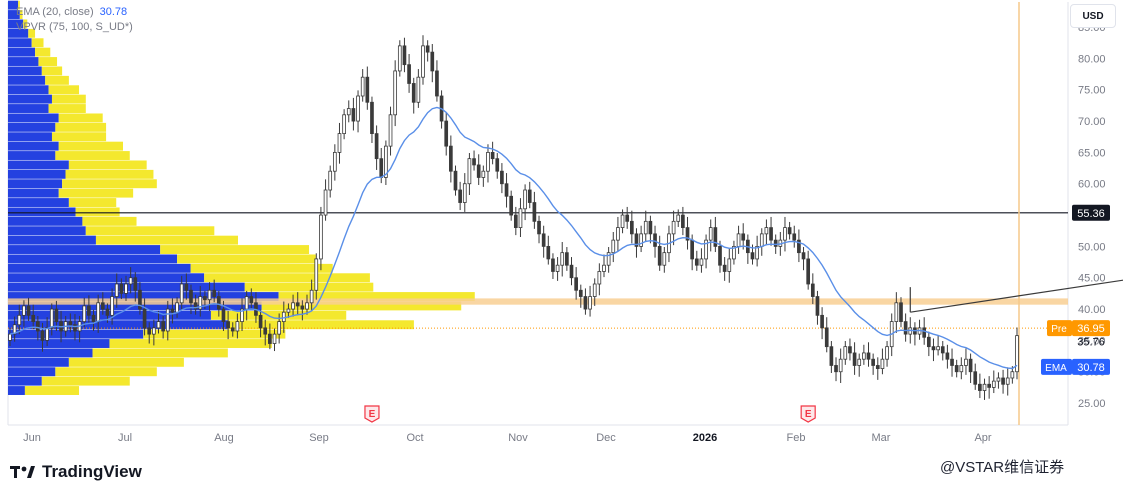 Image resolution: width=1123 pixels, height=504 pixels. What do you see at coordinates (538, 301) in the screenshot?
I see `support-zone-band` at bounding box center [538, 301].